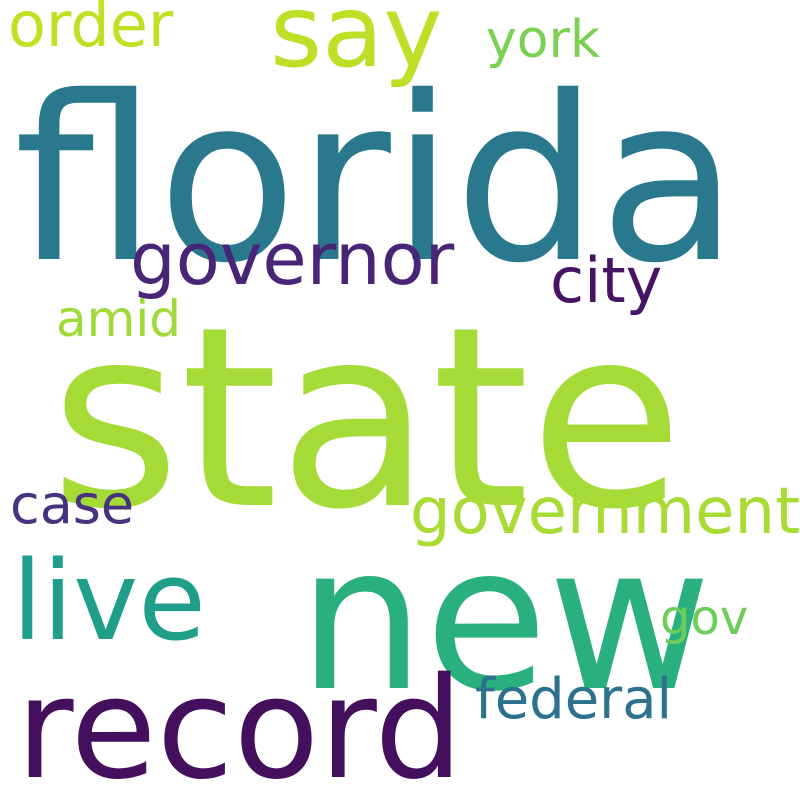 The height and width of the screenshot is (800, 800). I want to click on word-say: say, so click(356, 45).